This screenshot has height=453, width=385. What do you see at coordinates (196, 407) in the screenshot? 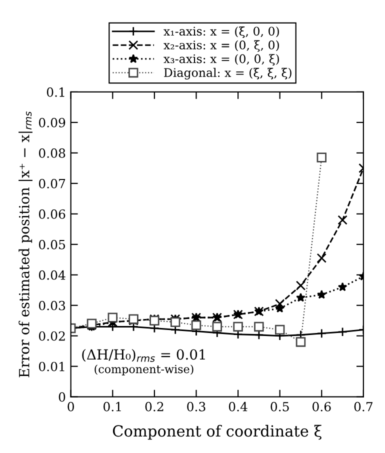
I see `x-tick-label: 0.3` at bounding box center [196, 407].